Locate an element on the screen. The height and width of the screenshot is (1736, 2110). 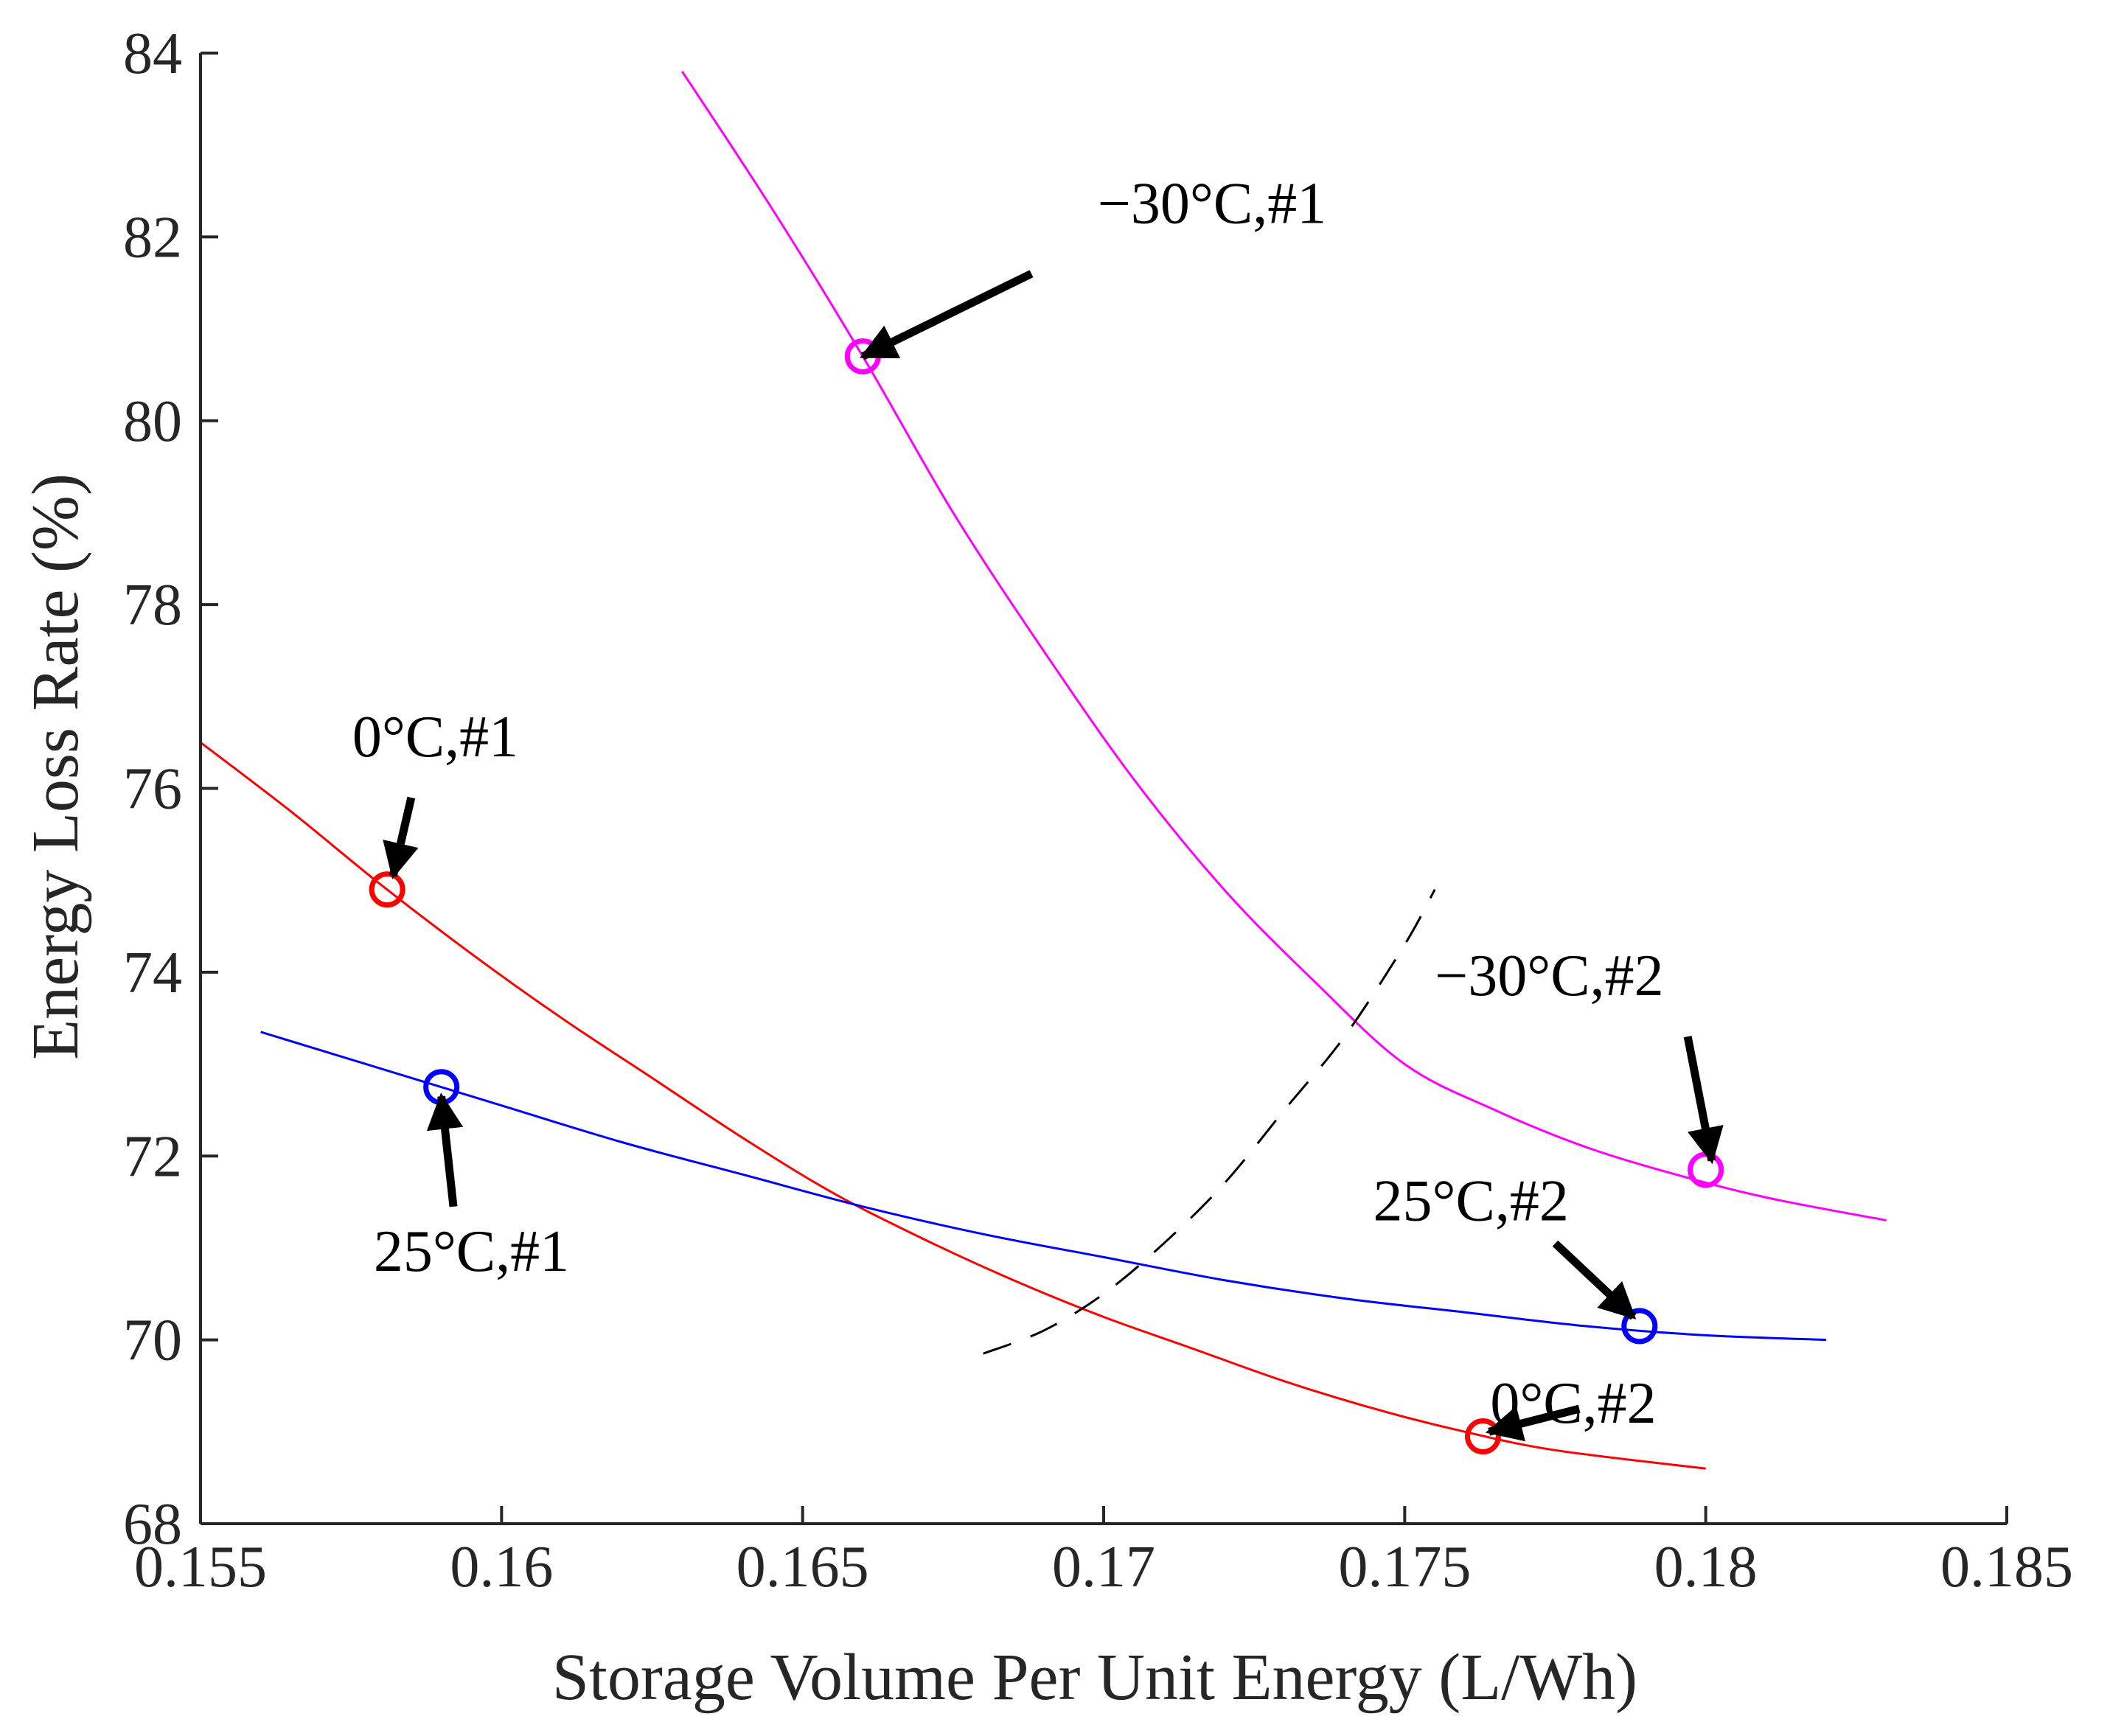
y-tick-label: 80 is located at coordinates (152, 421).